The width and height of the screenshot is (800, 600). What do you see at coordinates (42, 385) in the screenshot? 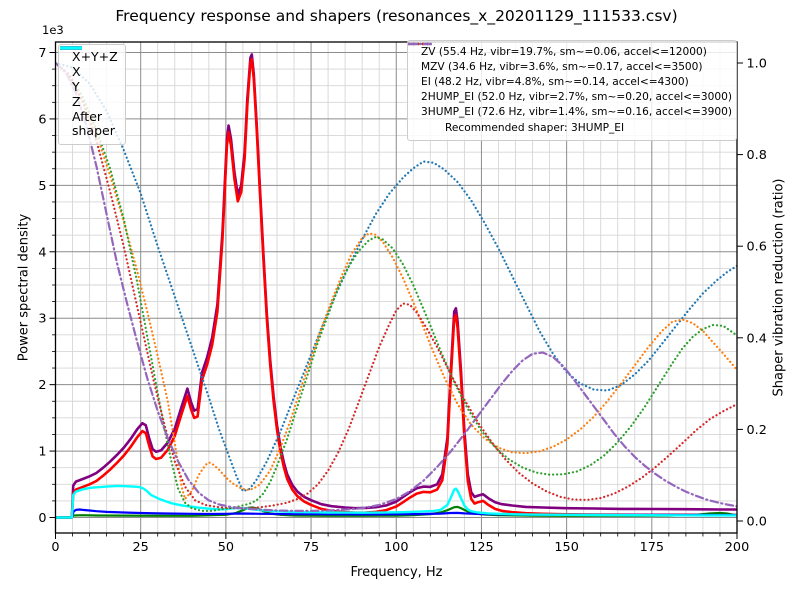
I see `y-left-tick-label: 2` at bounding box center [42, 385].